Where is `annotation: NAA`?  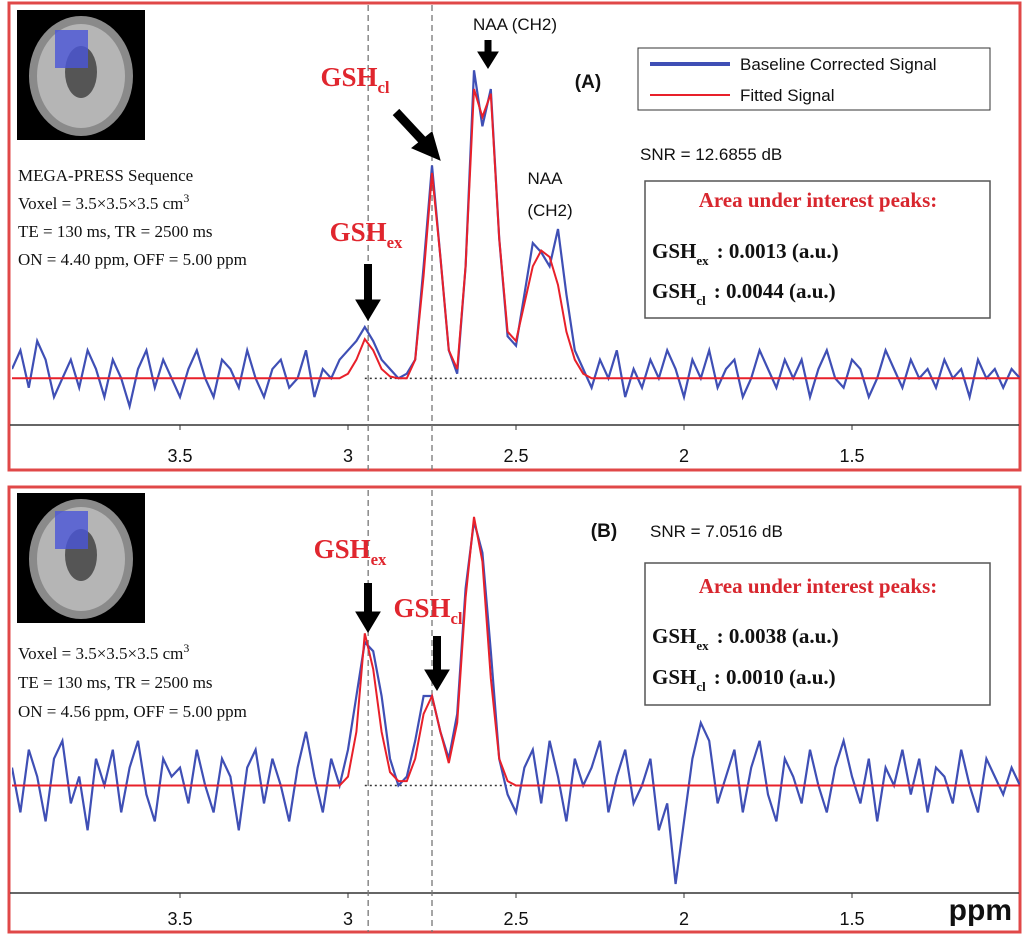 annotation: NAA is located at coordinates (546, 178).